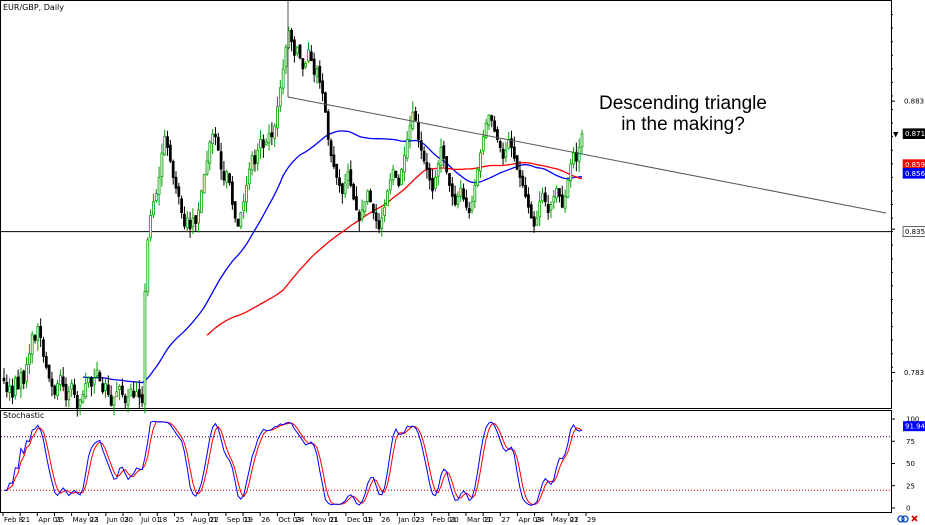  Describe the element at coordinates (33, 7) in the screenshot. I see `symbol-label: EUR/GBP, Daily` at that location.